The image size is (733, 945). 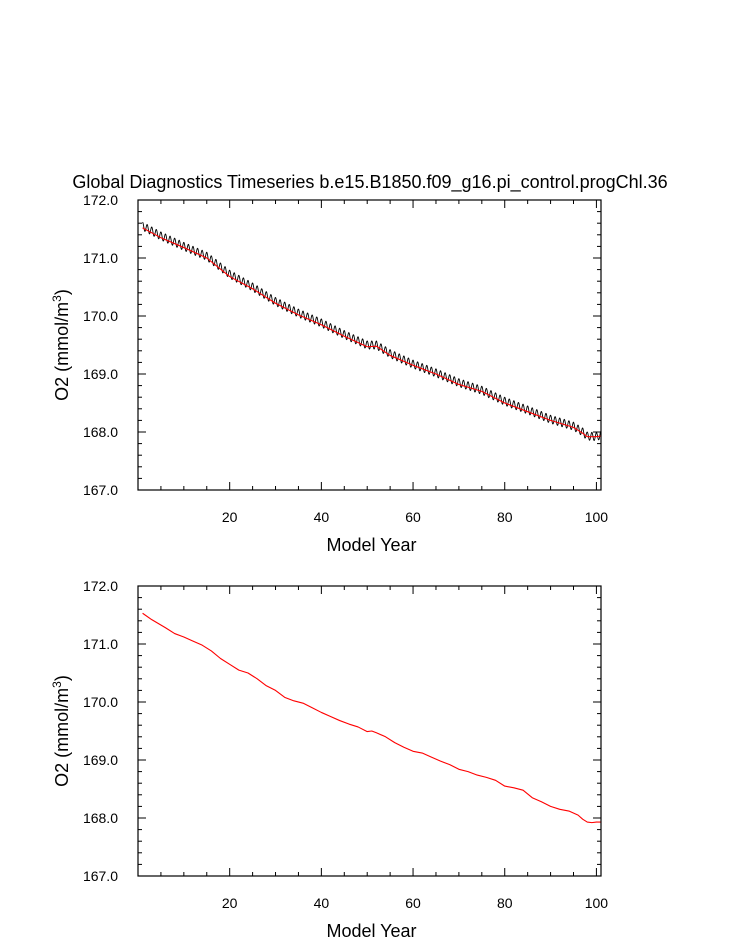 I want to click on monthly-series-line, so click(x=372, y=331).